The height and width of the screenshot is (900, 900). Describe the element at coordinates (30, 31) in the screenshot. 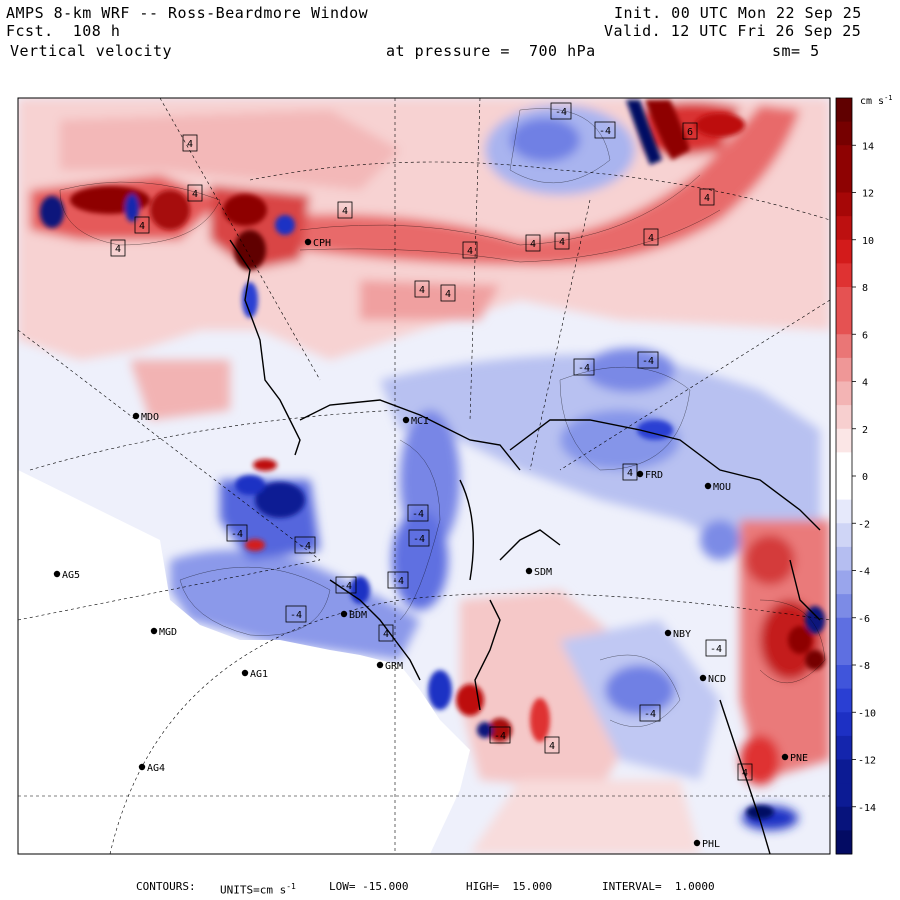

I see `forecast-label: Fcst.` at that location.